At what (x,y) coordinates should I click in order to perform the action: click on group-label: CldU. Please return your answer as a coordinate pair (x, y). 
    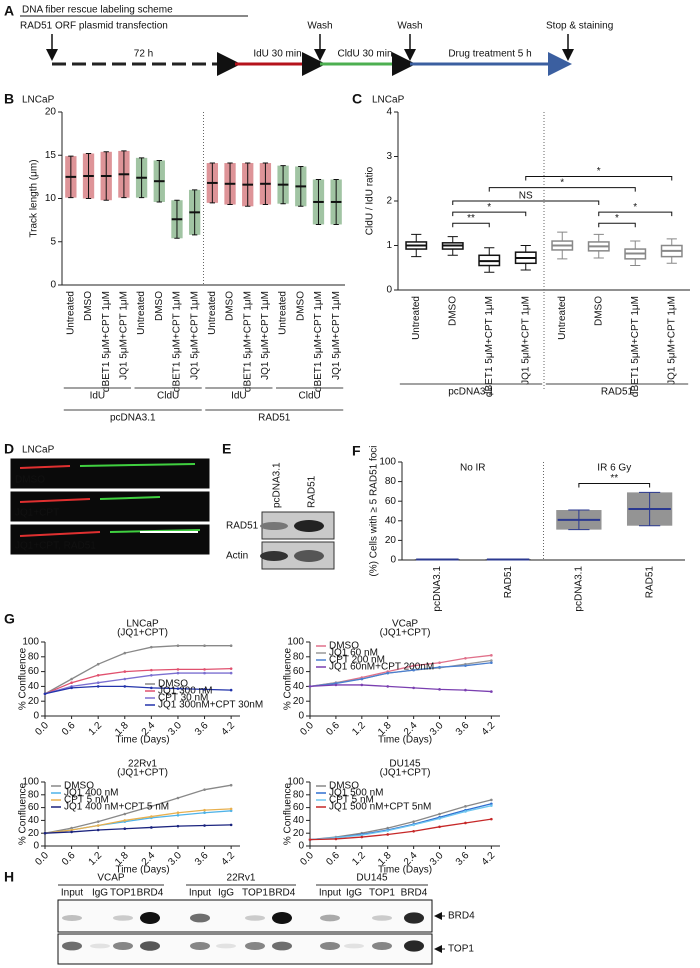
    Looking at the image, I should click on (310, 396).